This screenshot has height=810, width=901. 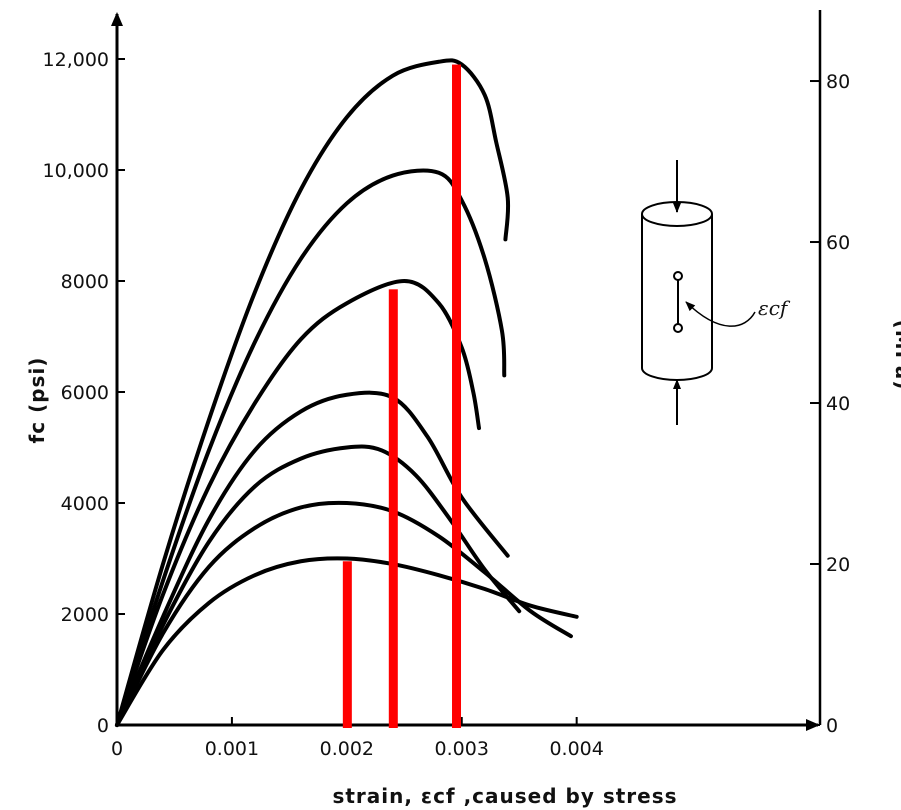 I want to click on y-left-tick-label: 8000, so click(x=85, y=282).